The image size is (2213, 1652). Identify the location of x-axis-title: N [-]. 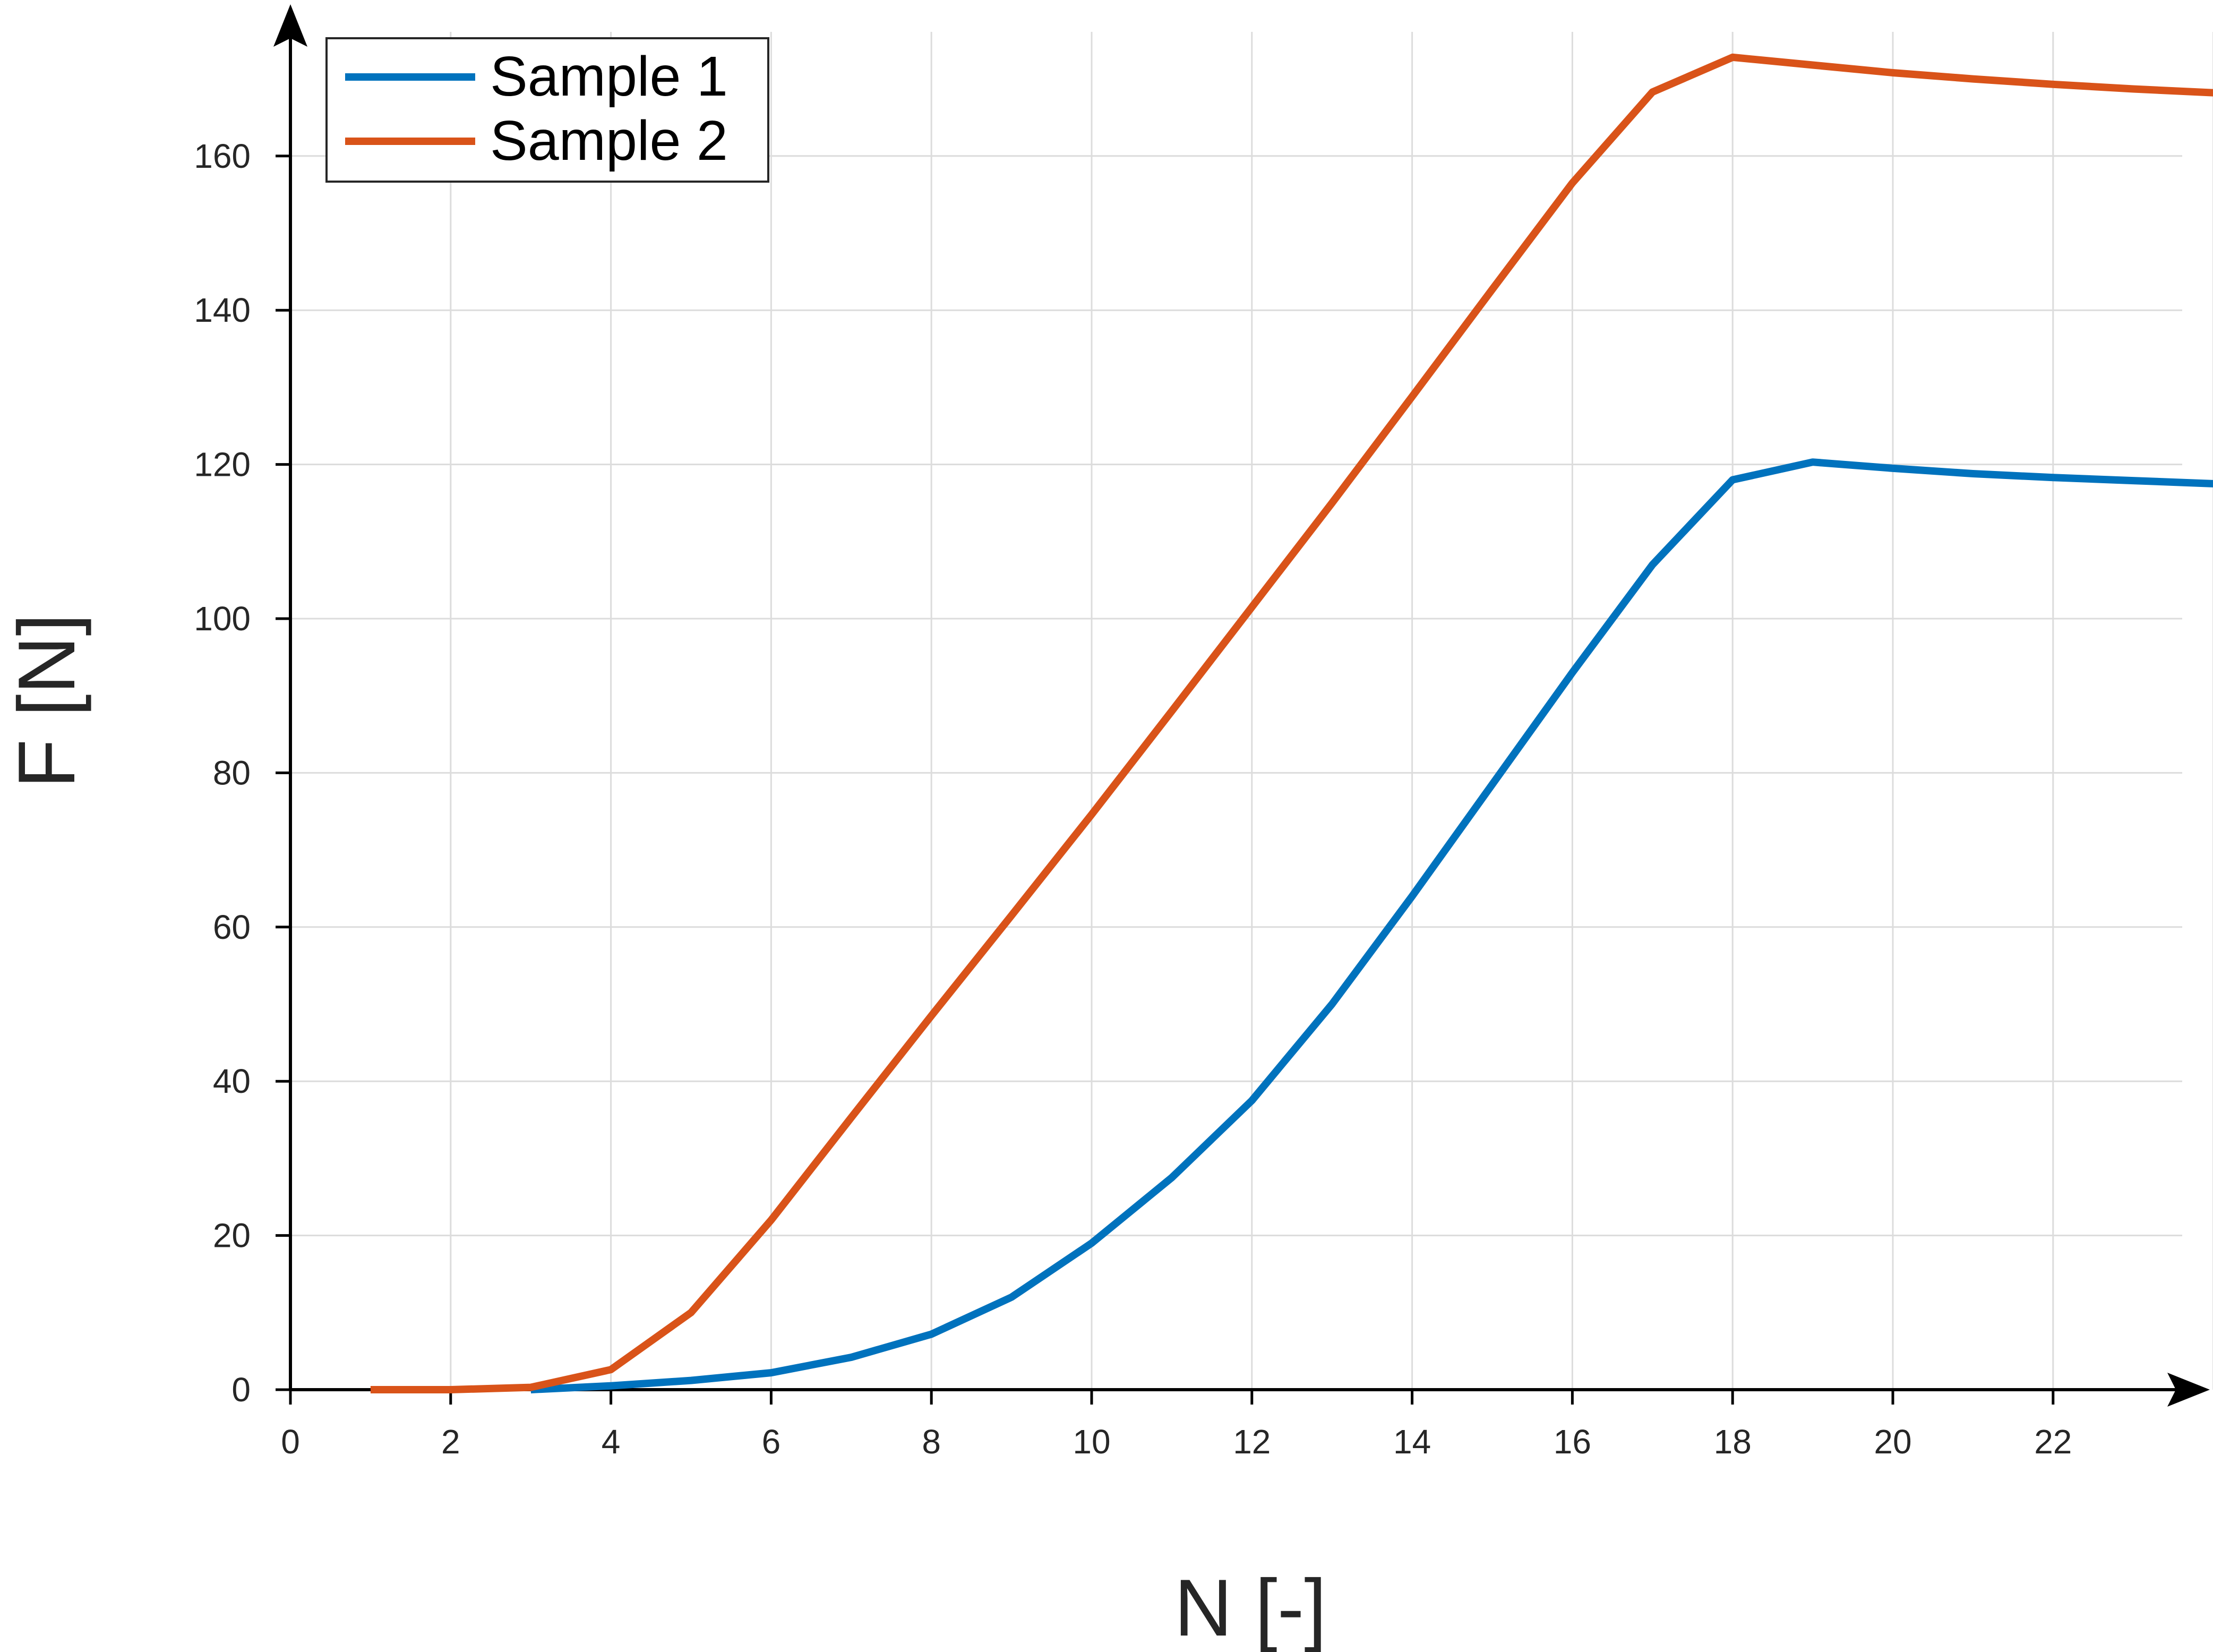
(1250, 1607).